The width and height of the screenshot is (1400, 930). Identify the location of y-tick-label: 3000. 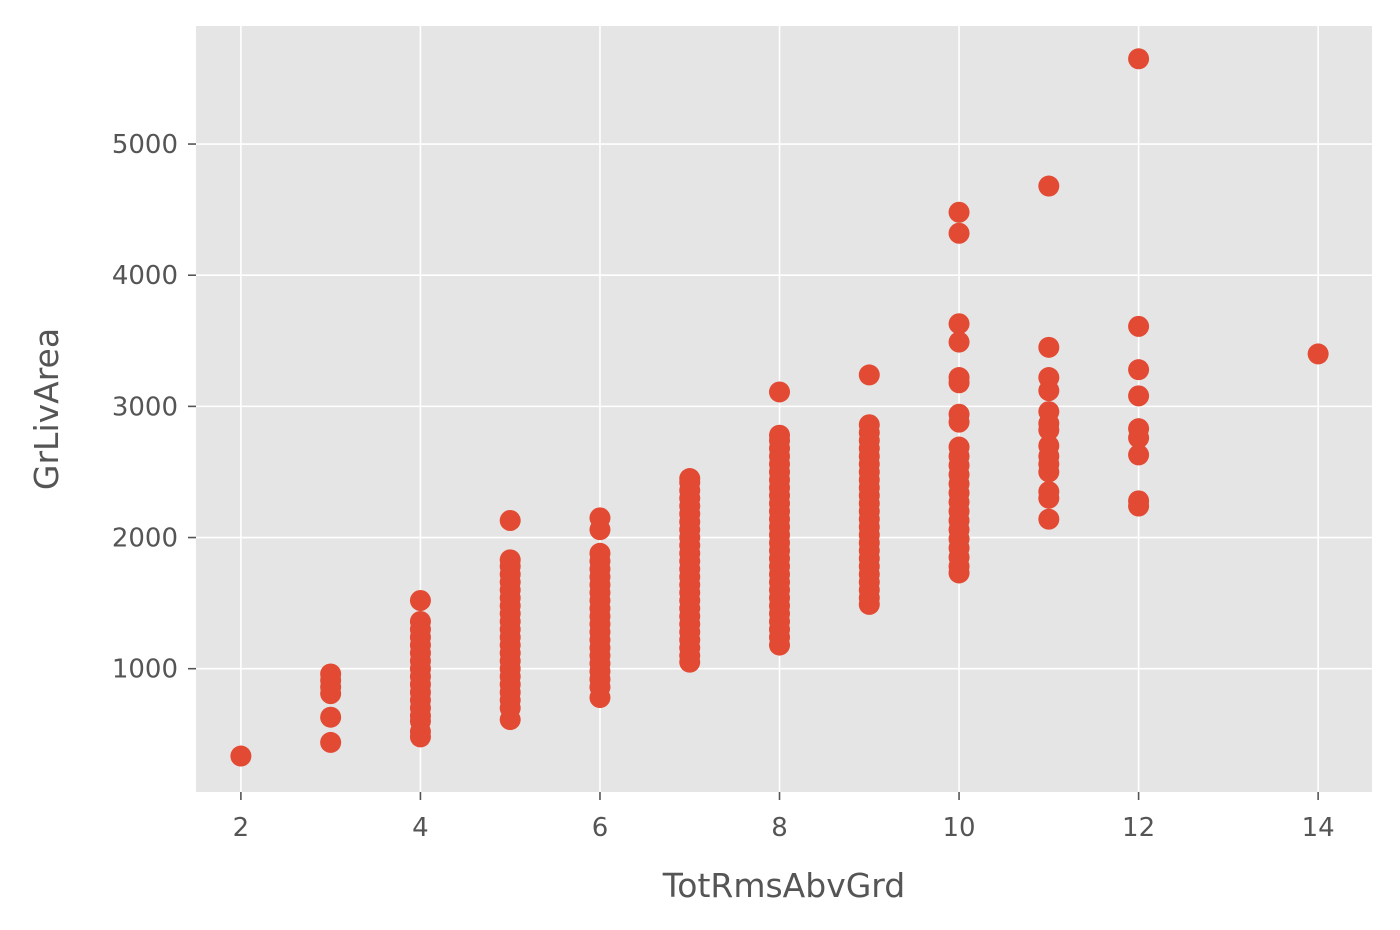
(145, 407).